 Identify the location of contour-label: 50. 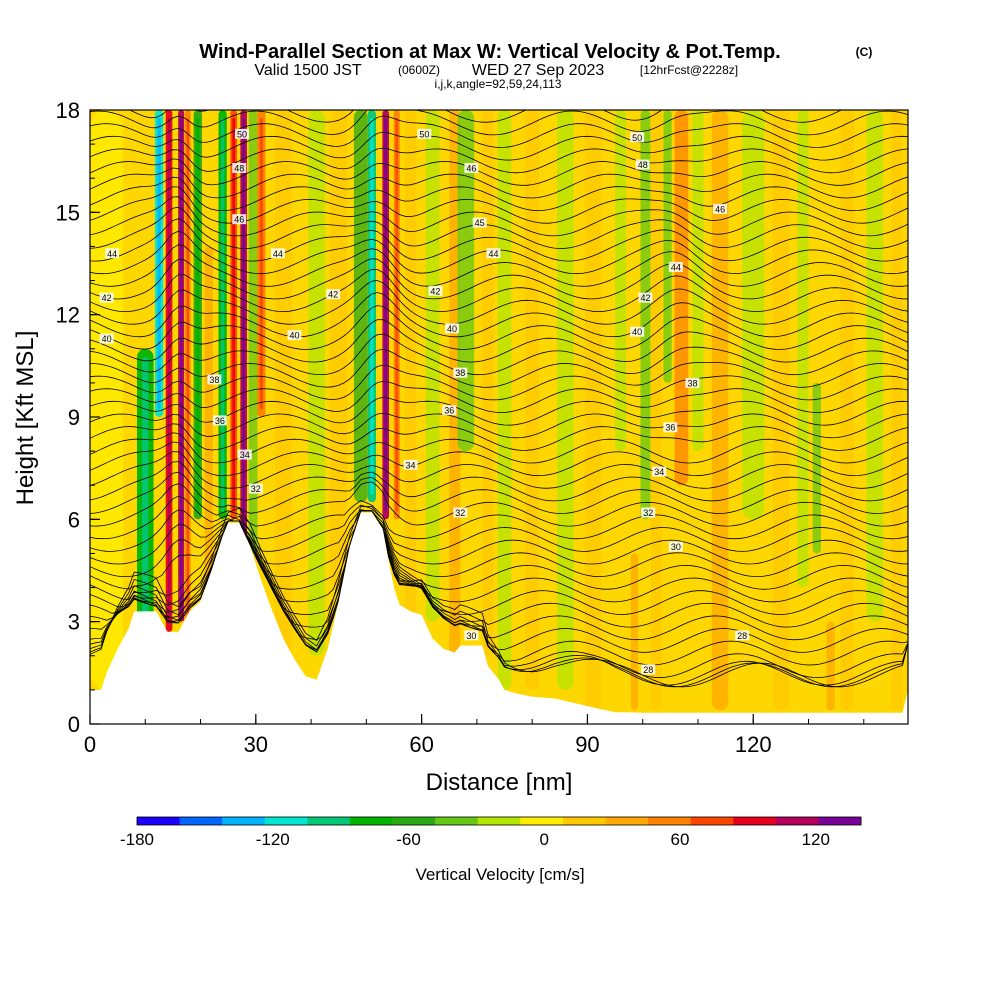
(241, 133).